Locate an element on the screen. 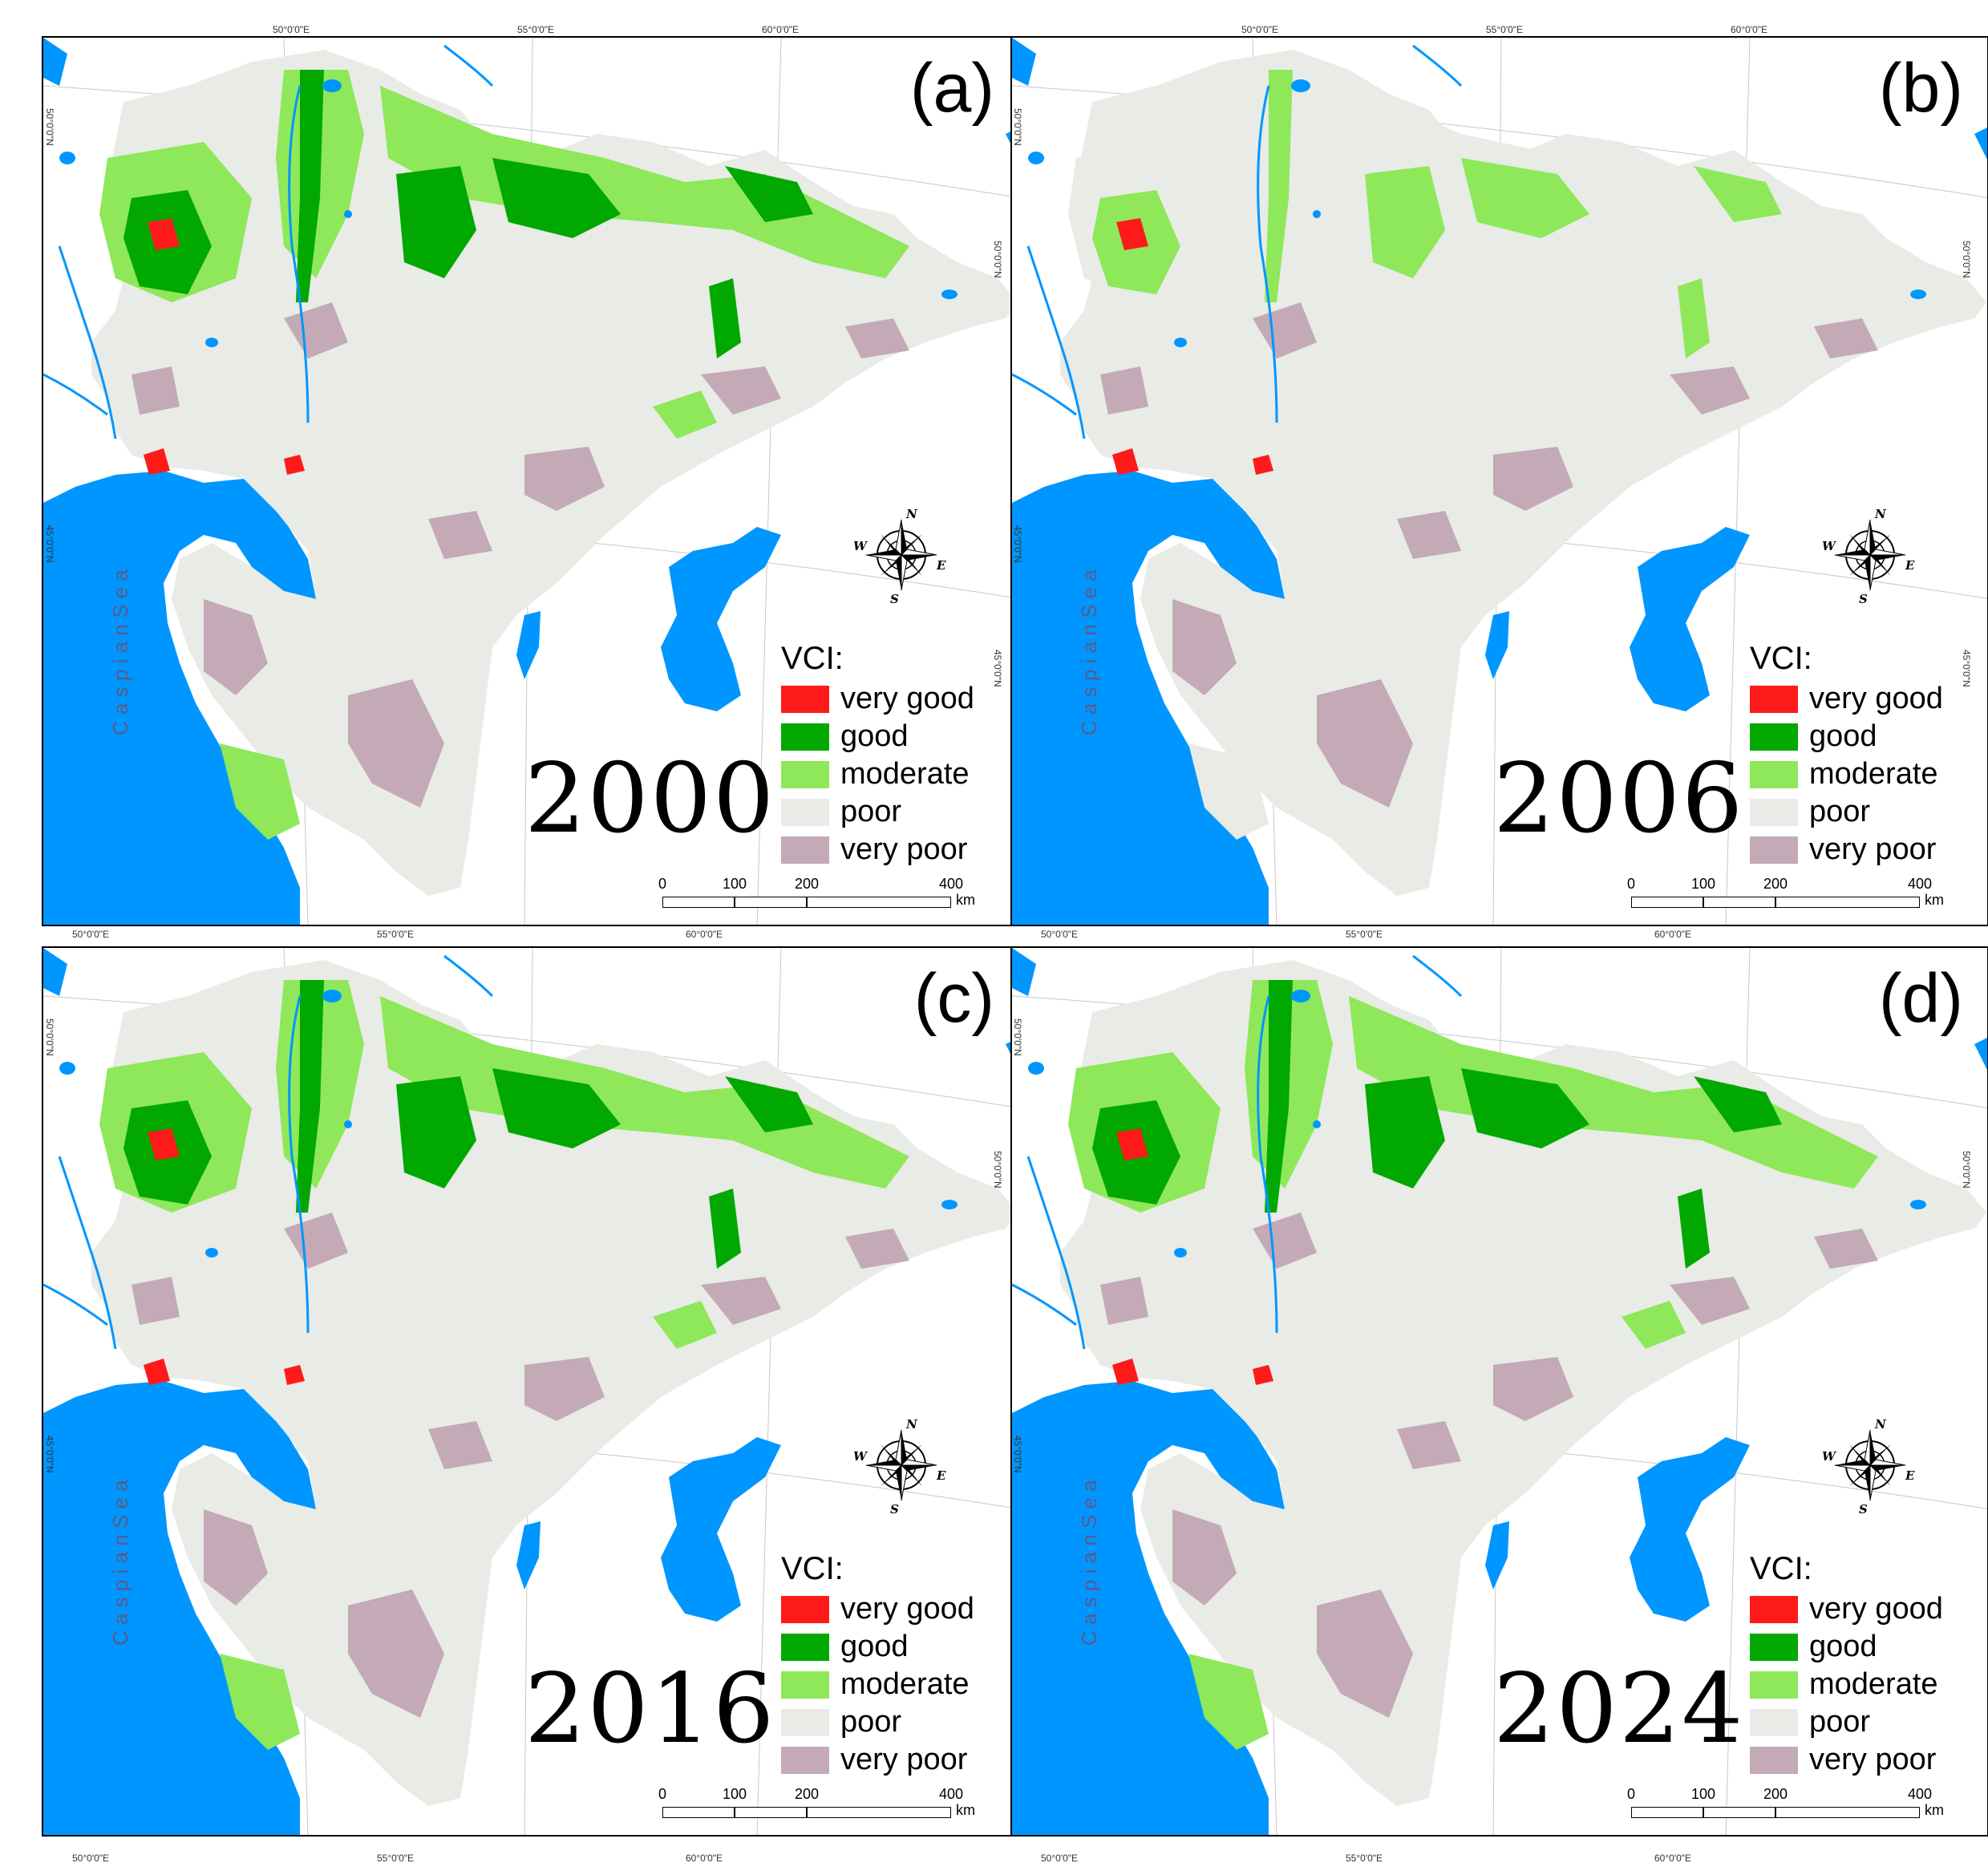 Image resolution: width=1988 pixels, height=1871 pixels. coord-bottom: 60°0'0"E is located at coordinates (1673, 934).